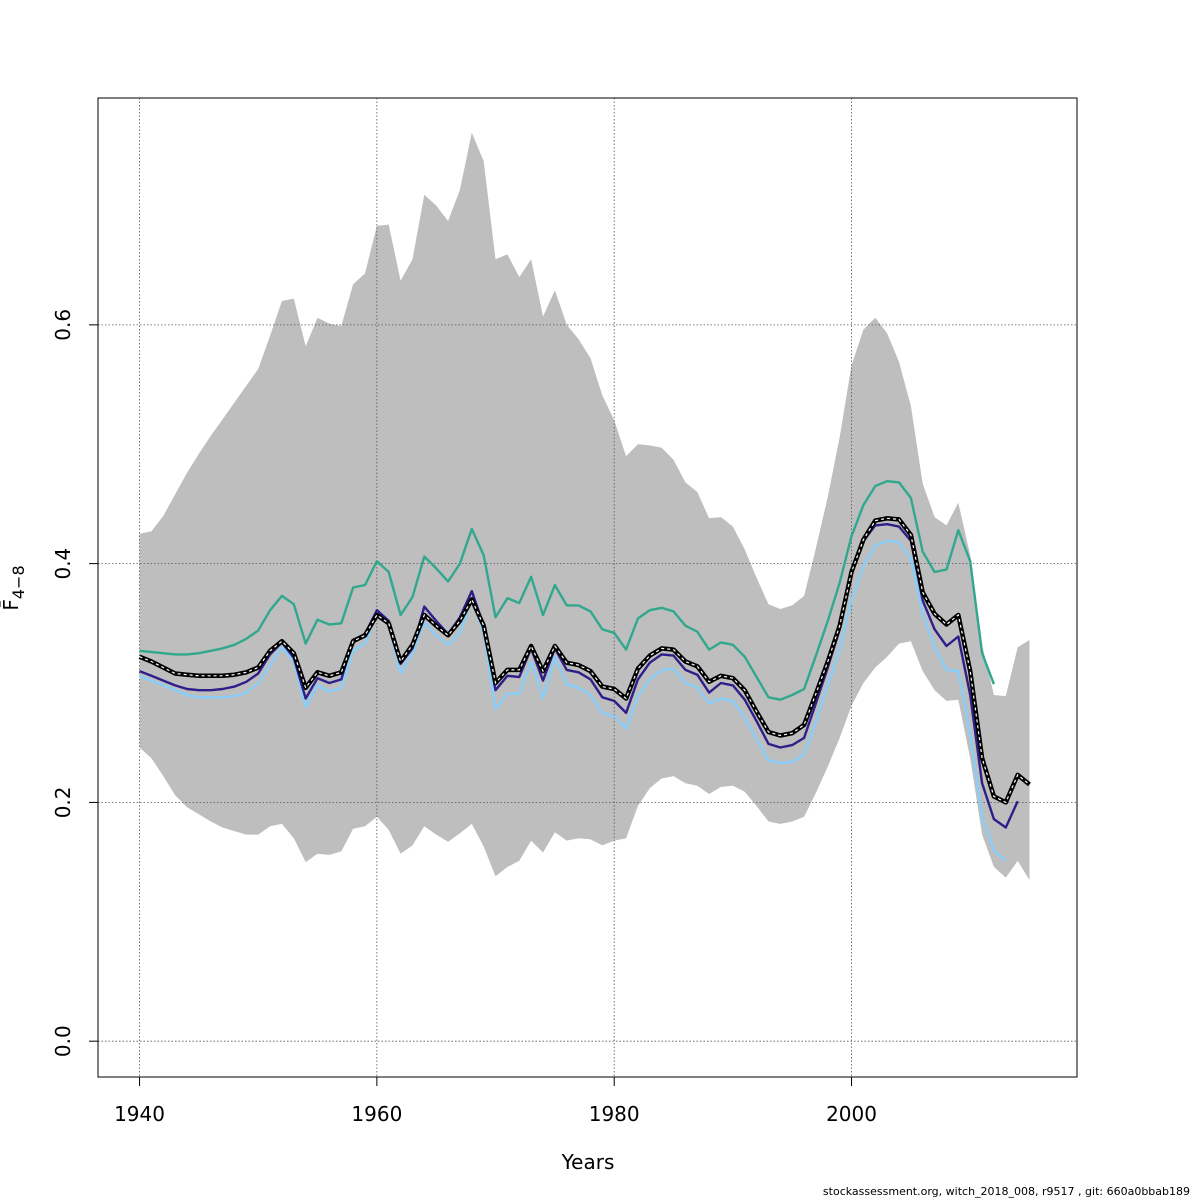  What do you see at coordinates (11, 605) in the screenshot?
I see `y-axis-title-main: F̄` at bounding box center [11, 605].